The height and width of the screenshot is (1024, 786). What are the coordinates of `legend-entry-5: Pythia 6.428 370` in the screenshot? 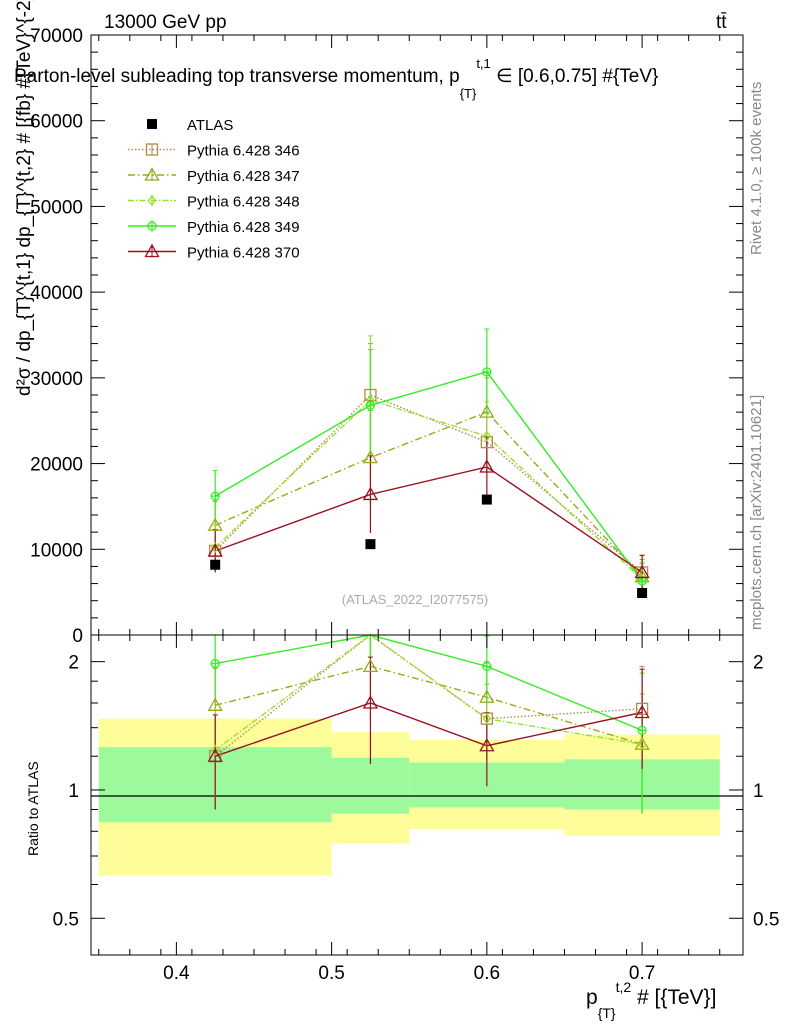 It's located at (214, 252).